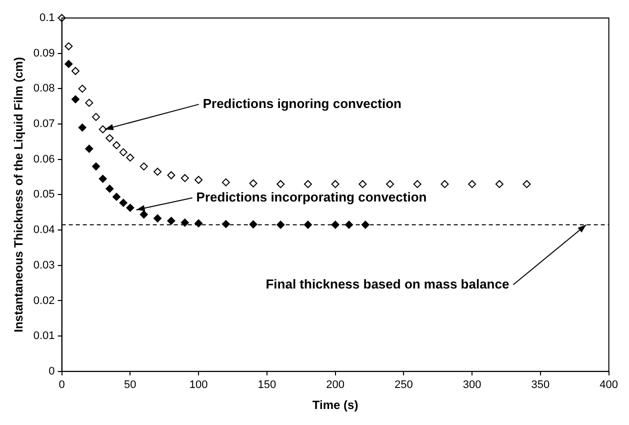 This screenshot has height=425, width=629. Describe the element at coordinates (44, 336) in the screenshot. I see `y-tick-label: 0.01` at that location.